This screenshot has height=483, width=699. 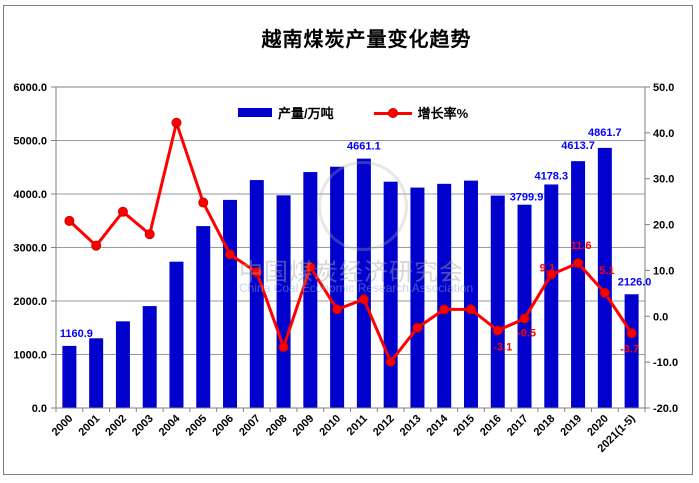 I want to click on left-axis-label-5000.0: 5000.0, so click(x=30, y=142).